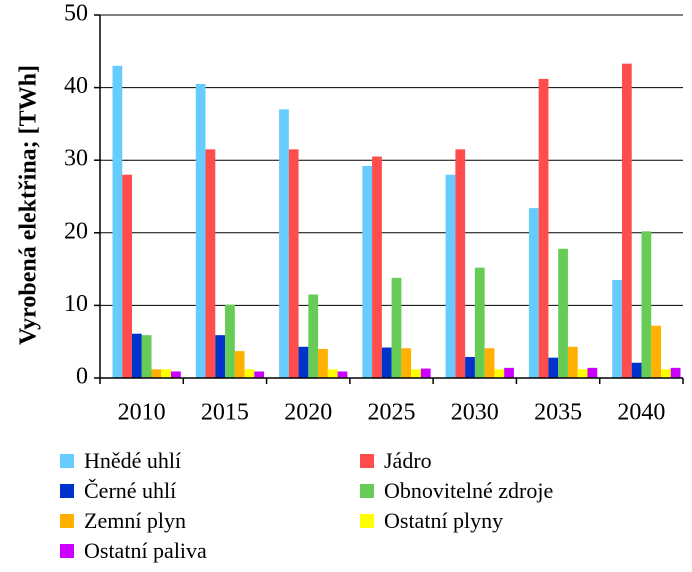  I want to click on x-tick-label: 2035, so click(558, 413).